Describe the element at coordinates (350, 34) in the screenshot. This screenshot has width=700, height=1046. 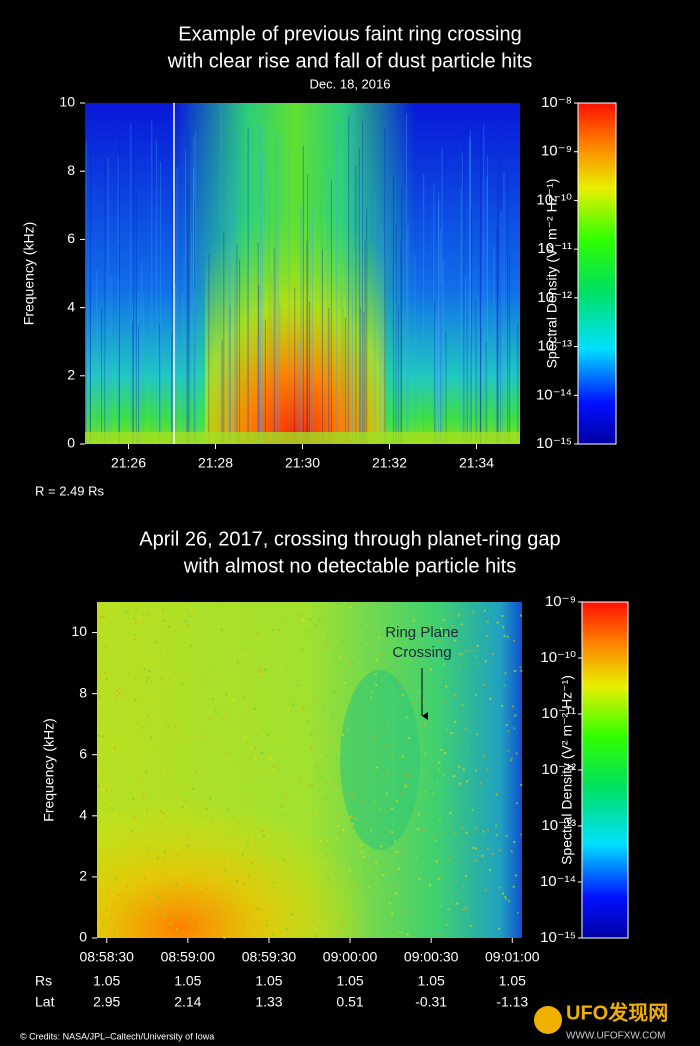
I see `chart-title: Example of previous faint ring crossing` at that location.